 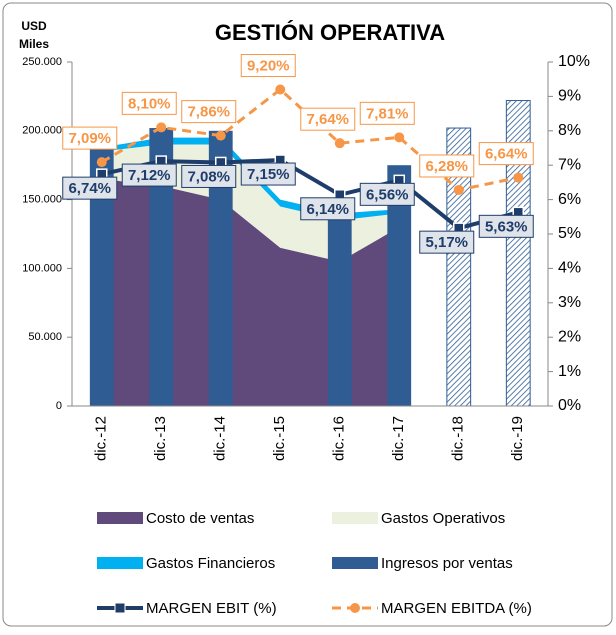 I want to click on data-label: 6,74%, so click(x=89, y=188).